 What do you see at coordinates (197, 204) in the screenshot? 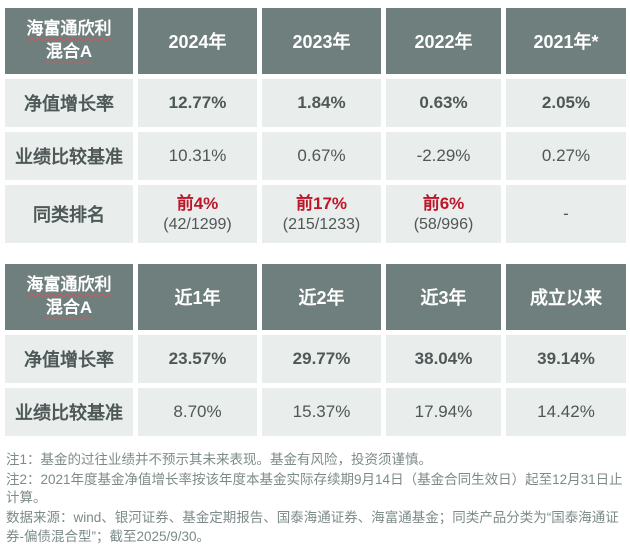
I see `rank-pct-2024: 前4%` at bounding box center [197, 204].